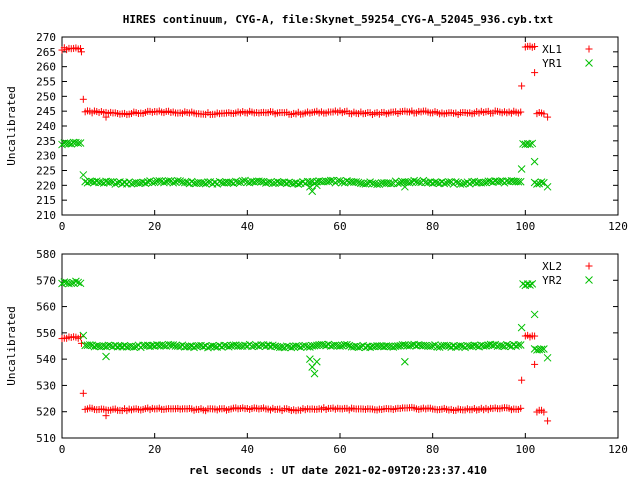 This screenshot has height=480, width=640. What do you see at coordinates (46, 82) in the screenshot?
I see `y-tick-label: 255` at bounding box center [46, 82].